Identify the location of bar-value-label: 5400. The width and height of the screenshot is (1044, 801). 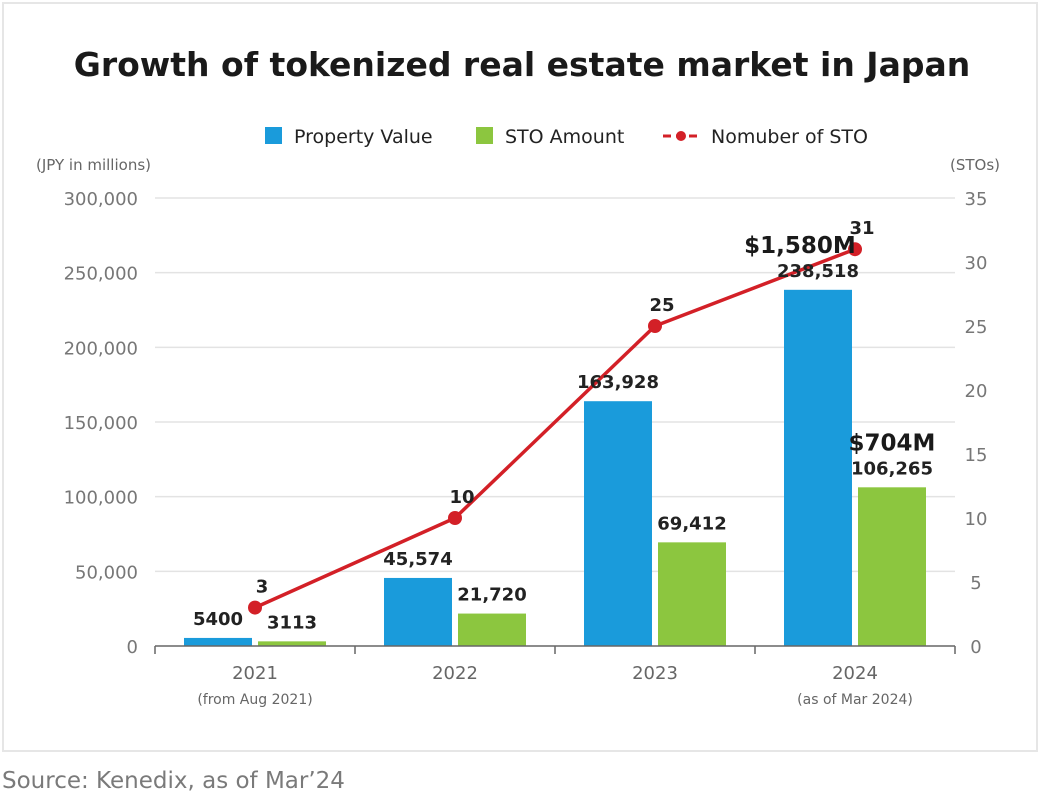
(218, 619).